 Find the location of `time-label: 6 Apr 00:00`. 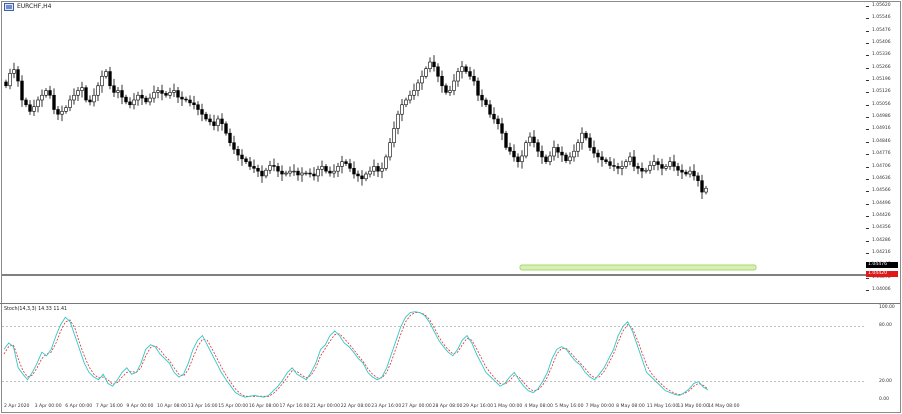

time-label: 6 Apr 00:00 is located at coordinates (79, 406).